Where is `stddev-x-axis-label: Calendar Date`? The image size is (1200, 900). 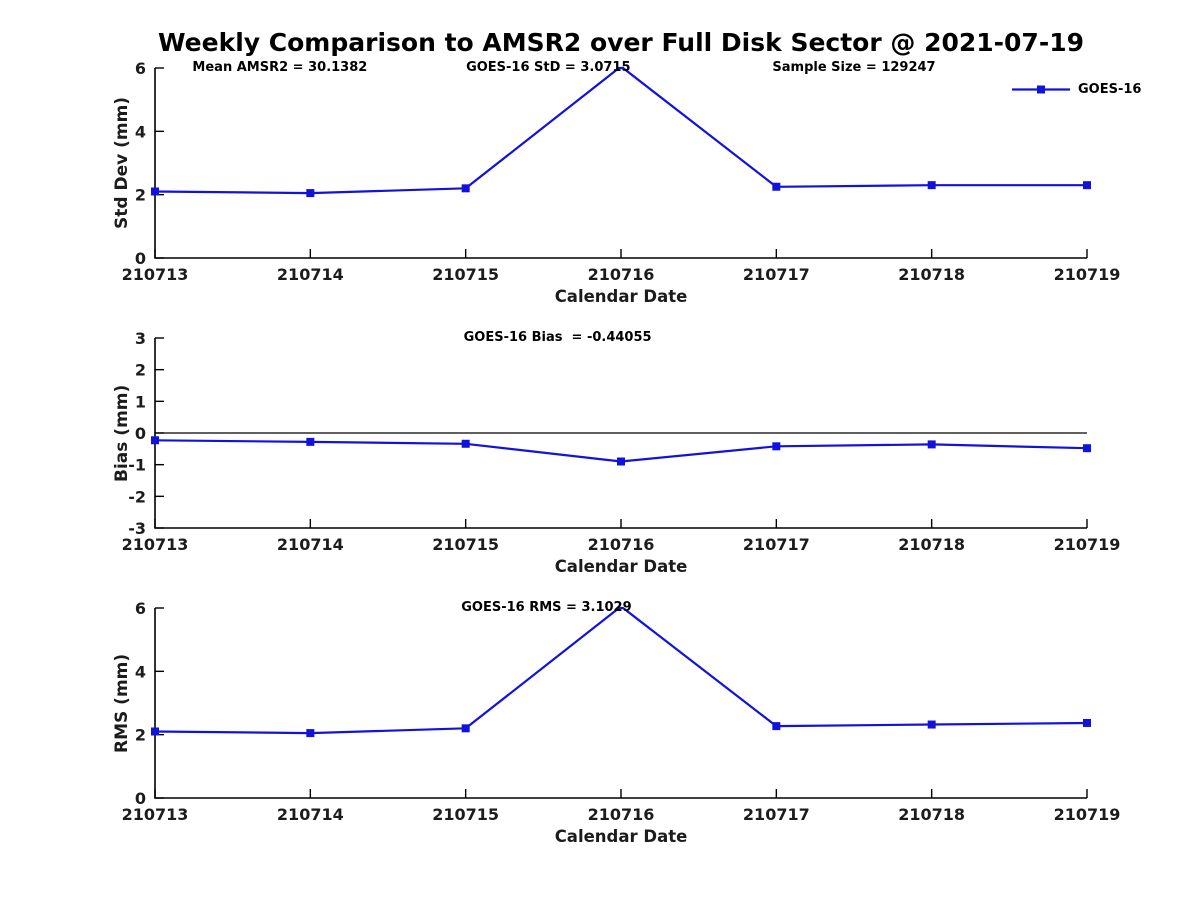
stddev-x-axis-label: Calendar Date is located at coordinates (621, 296).